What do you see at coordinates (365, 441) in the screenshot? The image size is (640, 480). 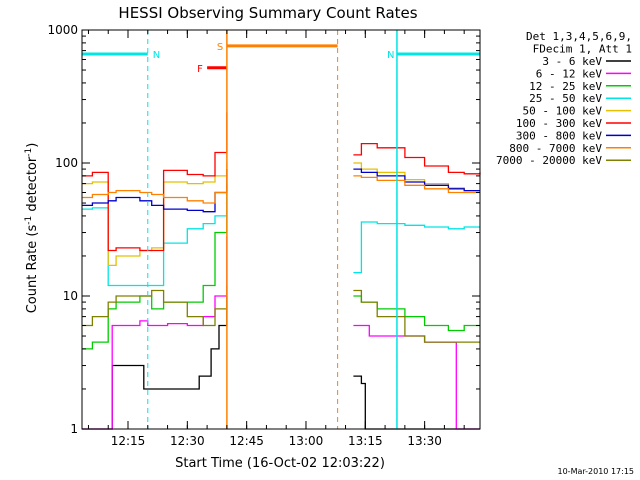 I see `x-tick-label-5: 13:15` at bounding box center [365, 441].